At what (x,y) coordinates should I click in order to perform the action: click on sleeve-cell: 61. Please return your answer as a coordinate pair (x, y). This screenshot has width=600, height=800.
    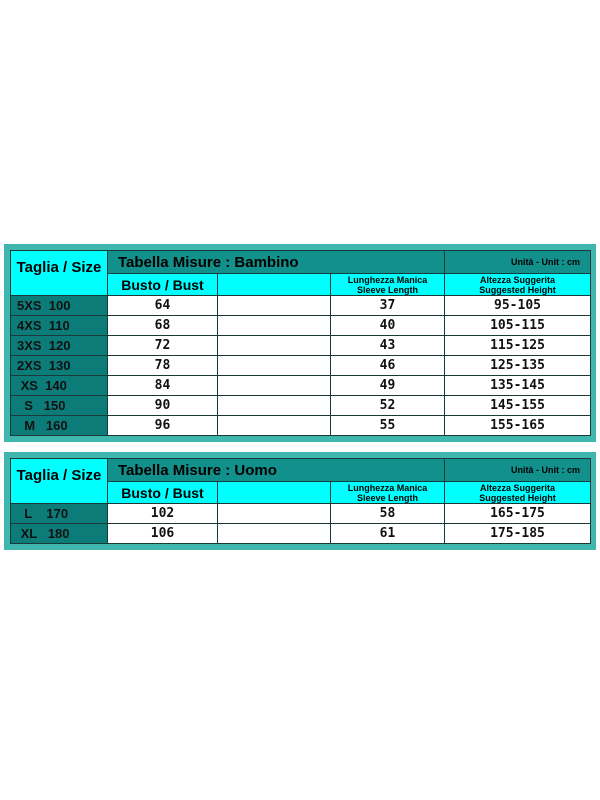
    Looking at the image, I should click on (387, 533).